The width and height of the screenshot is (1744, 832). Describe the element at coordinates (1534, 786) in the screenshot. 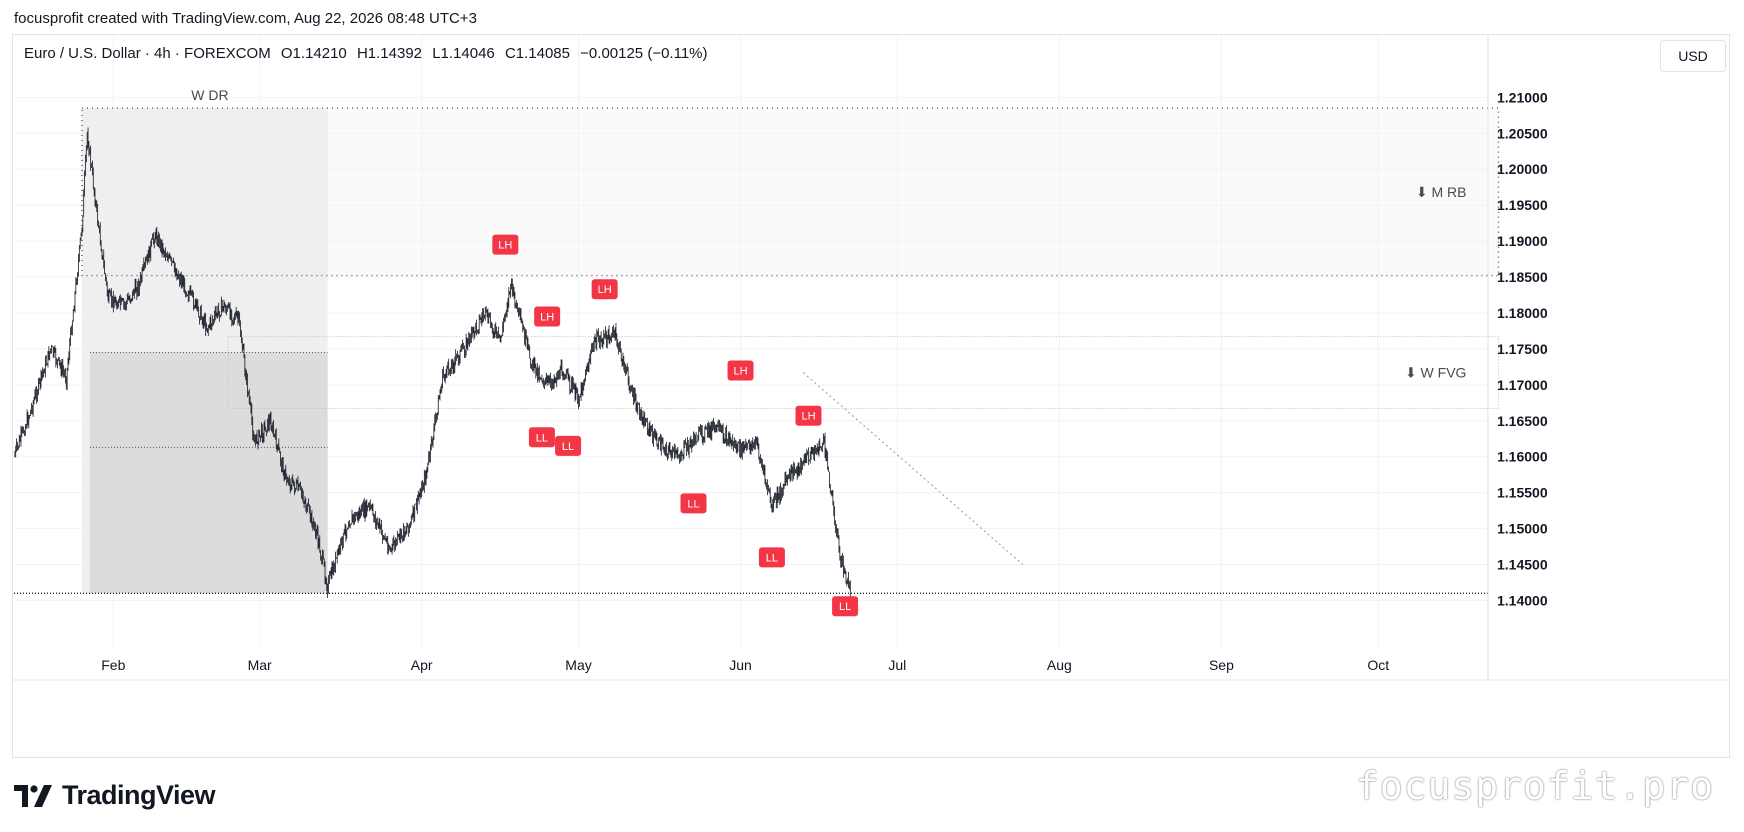

I see `watermark: focusprofit.pro` at that location.